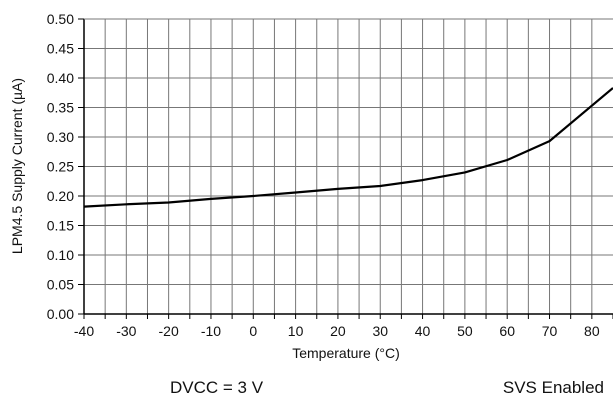  What do you see at coordinates (60, 196) in the screenshot?
I see `y-tick-label: 0.20` at bounding box center [60, 196].